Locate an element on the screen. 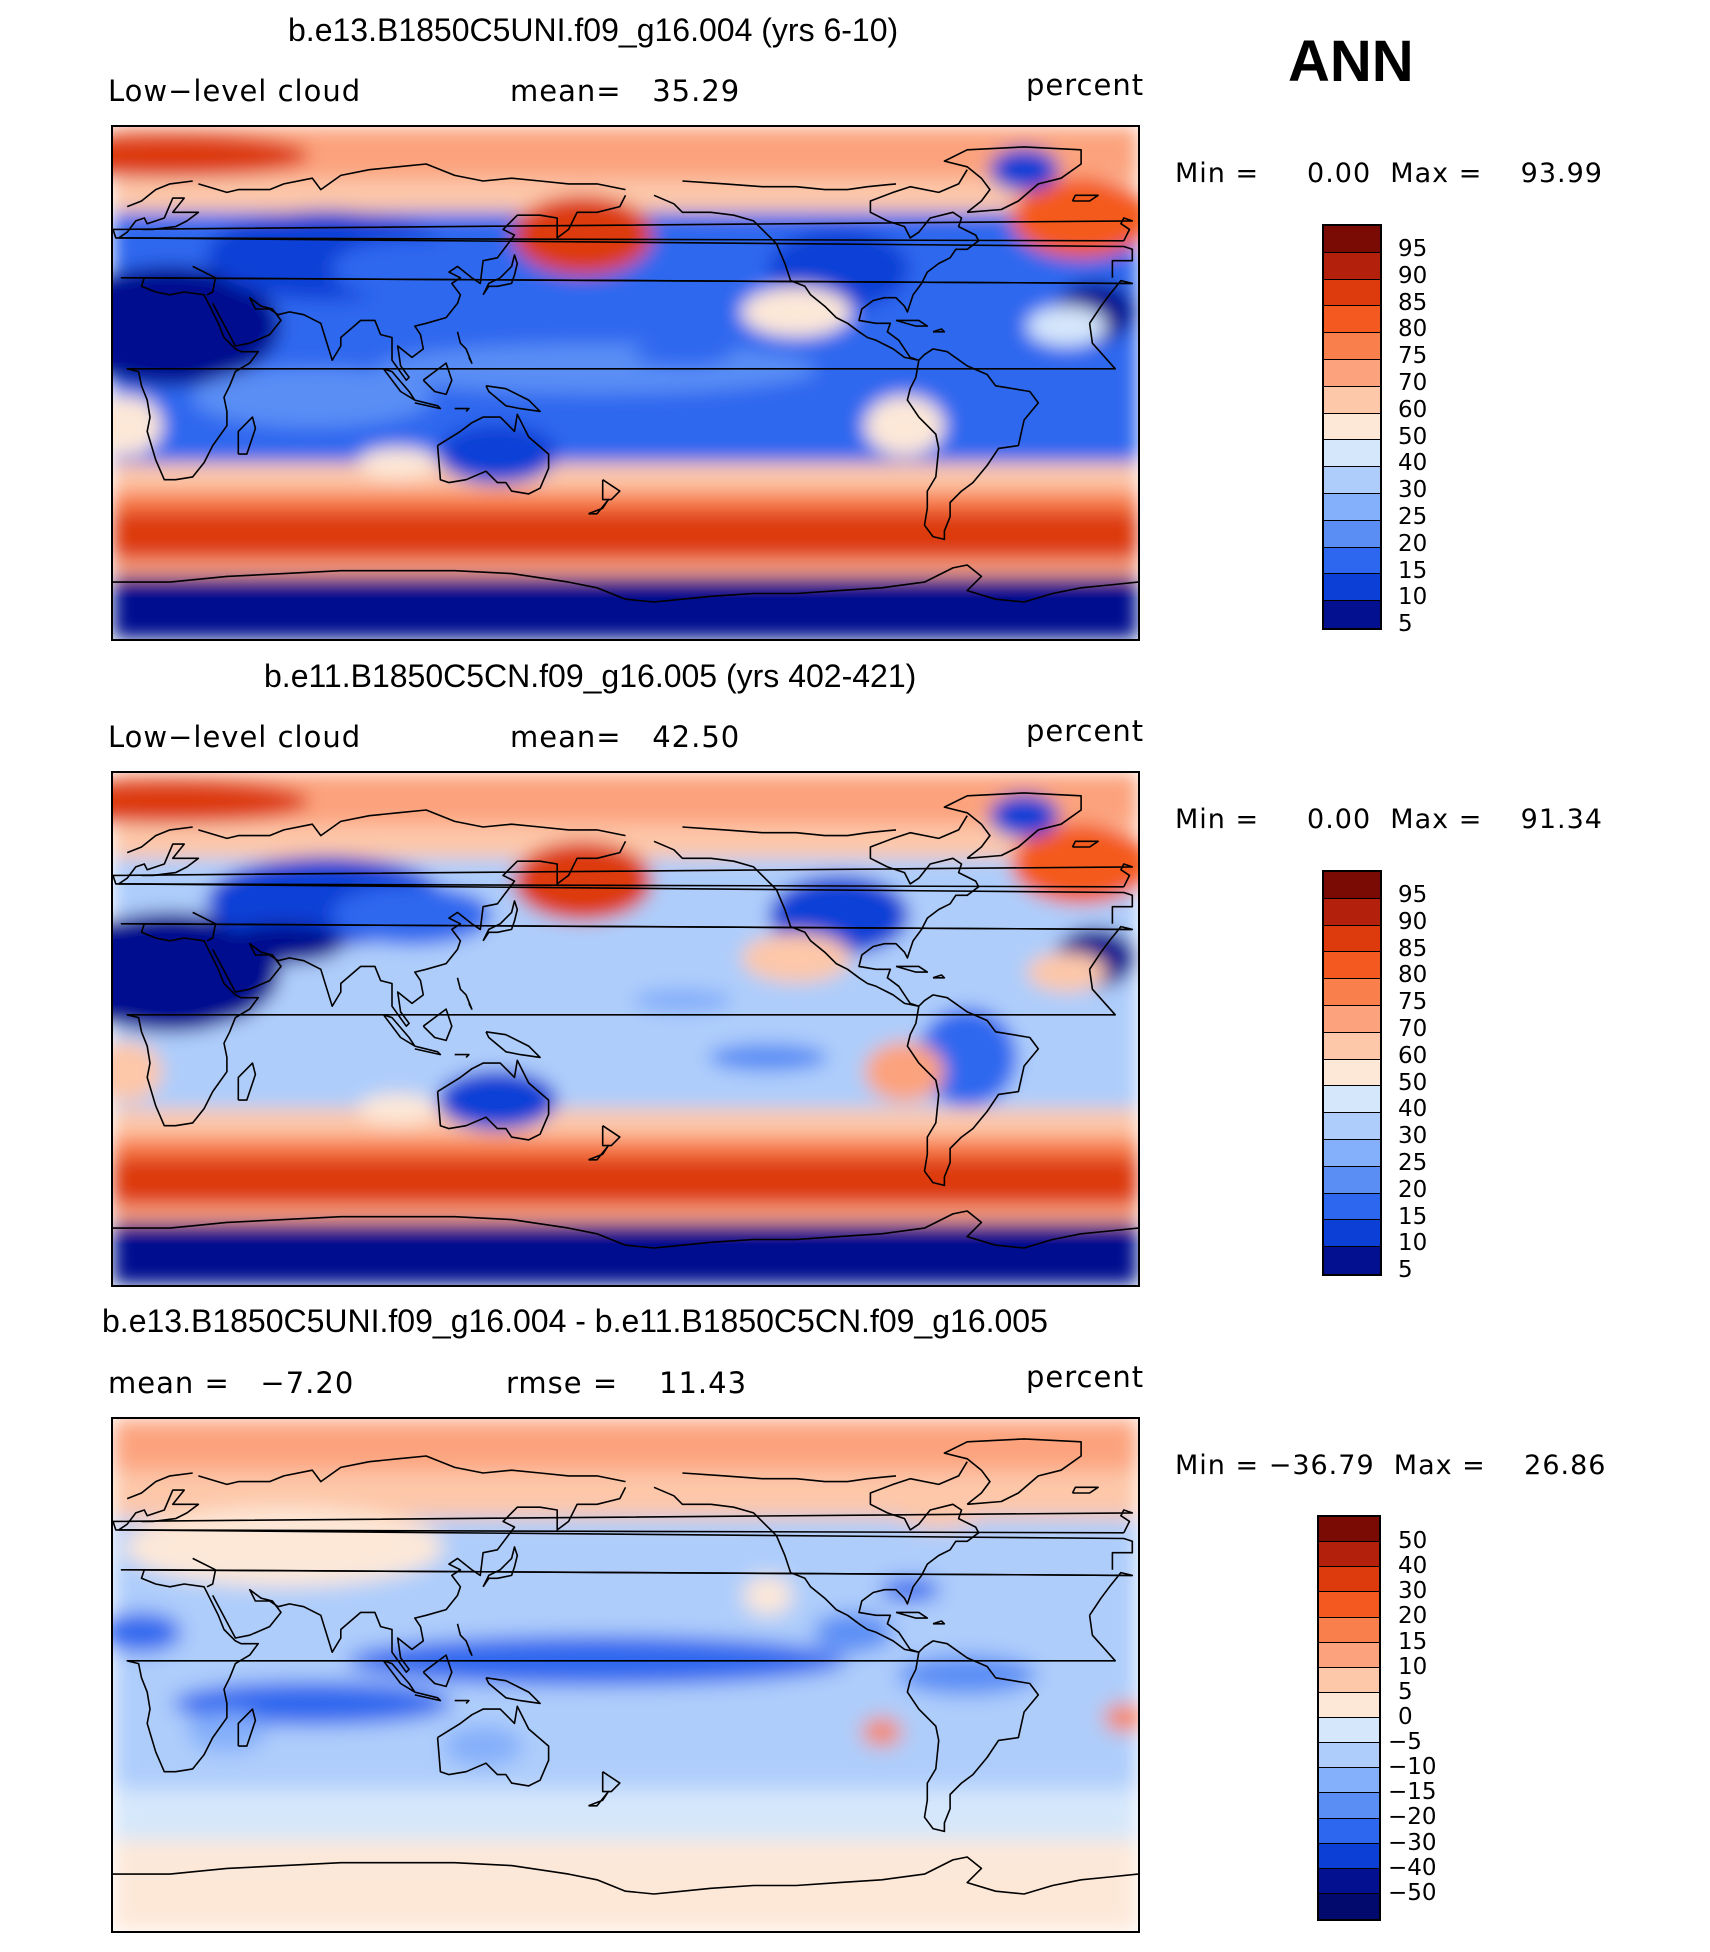  panel-3-minmax: Min = −36.79 Max = 26.86 is located at coordinates (1391, 1465).